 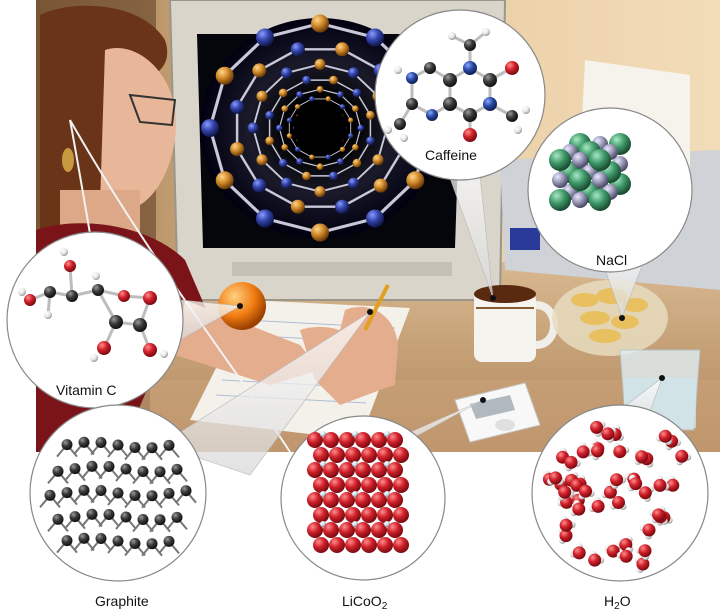 I want to click on label-licoo2: LiCoO2, so click(x=364, y=602).